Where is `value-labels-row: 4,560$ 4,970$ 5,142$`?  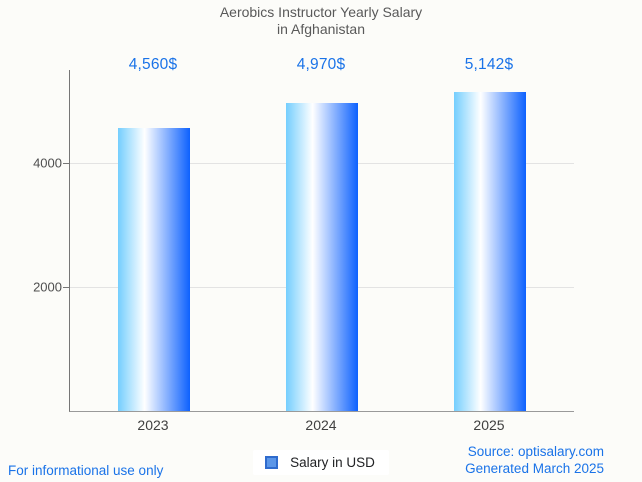
value-labels-row: 4,560$ 4,970$ 5,142$ is located at coordinates (321, 64).